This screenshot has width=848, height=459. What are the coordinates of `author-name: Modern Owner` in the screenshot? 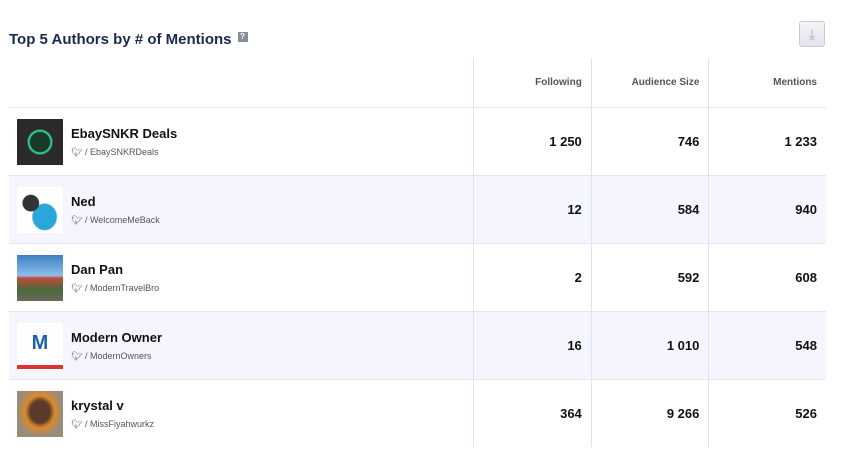 It's located at (117, 337).